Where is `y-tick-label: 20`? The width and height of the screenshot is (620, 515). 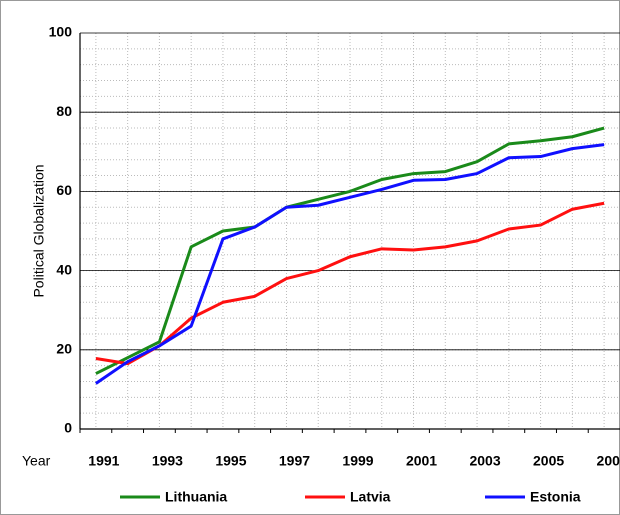
y-tick-label: 20 is located at coordinates (64, 349).